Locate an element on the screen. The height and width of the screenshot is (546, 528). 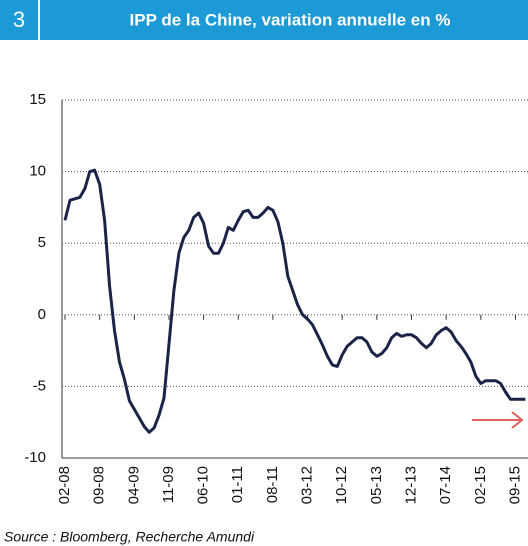
arrow-head is located at coordinates (517, 420).